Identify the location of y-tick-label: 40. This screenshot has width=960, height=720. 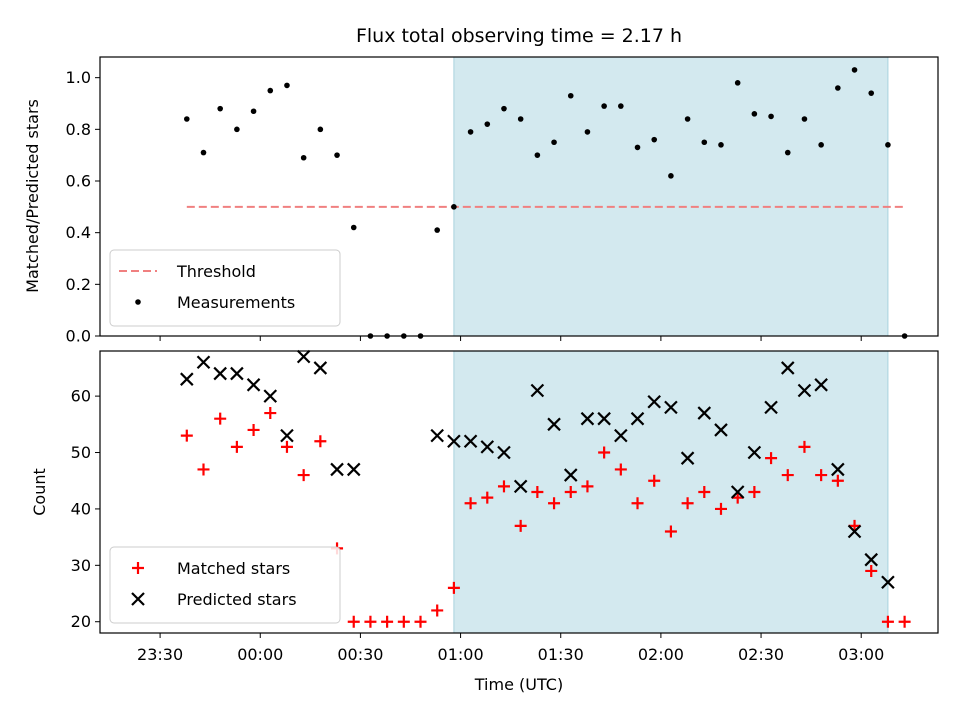
(81, 508).